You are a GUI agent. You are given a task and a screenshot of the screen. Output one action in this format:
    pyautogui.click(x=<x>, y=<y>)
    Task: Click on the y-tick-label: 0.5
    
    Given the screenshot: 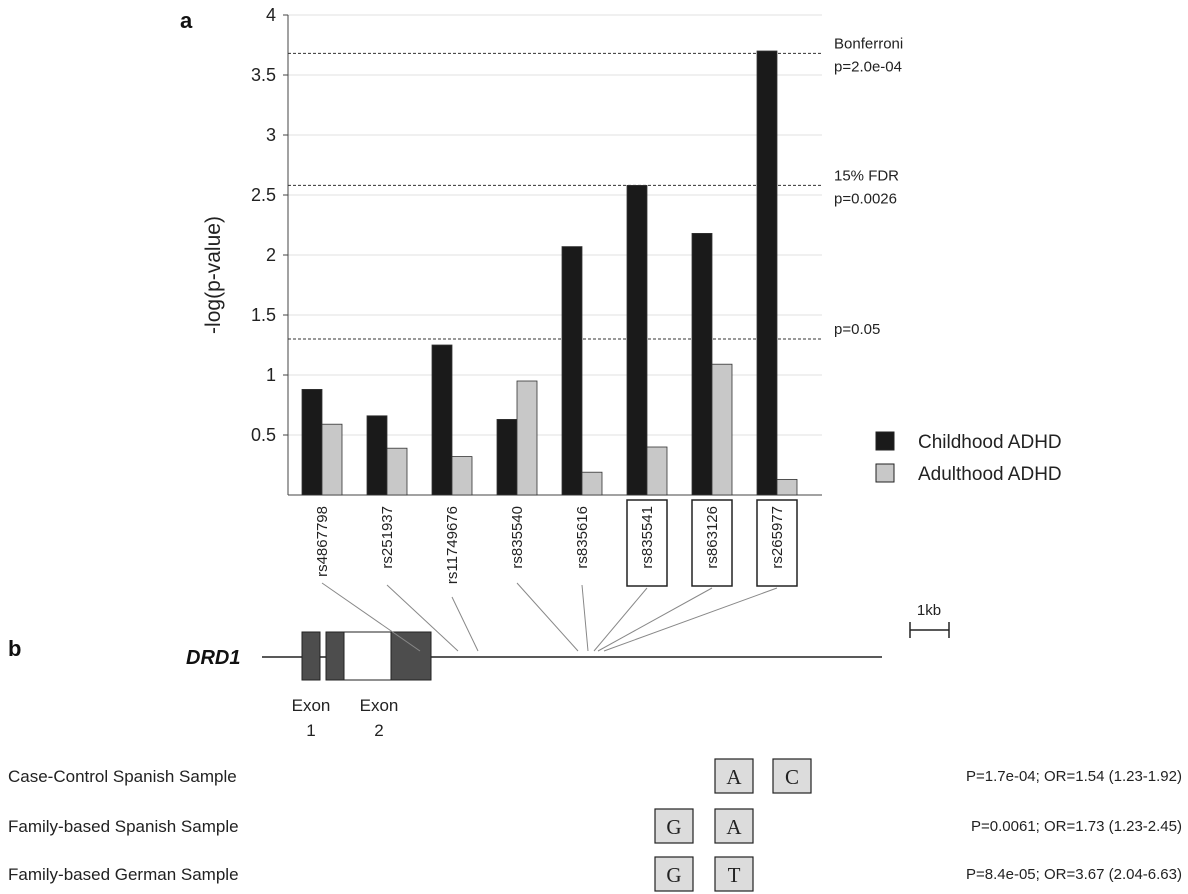 What is the action you would take?
    pyautogui.click(x=263, y=435)
    